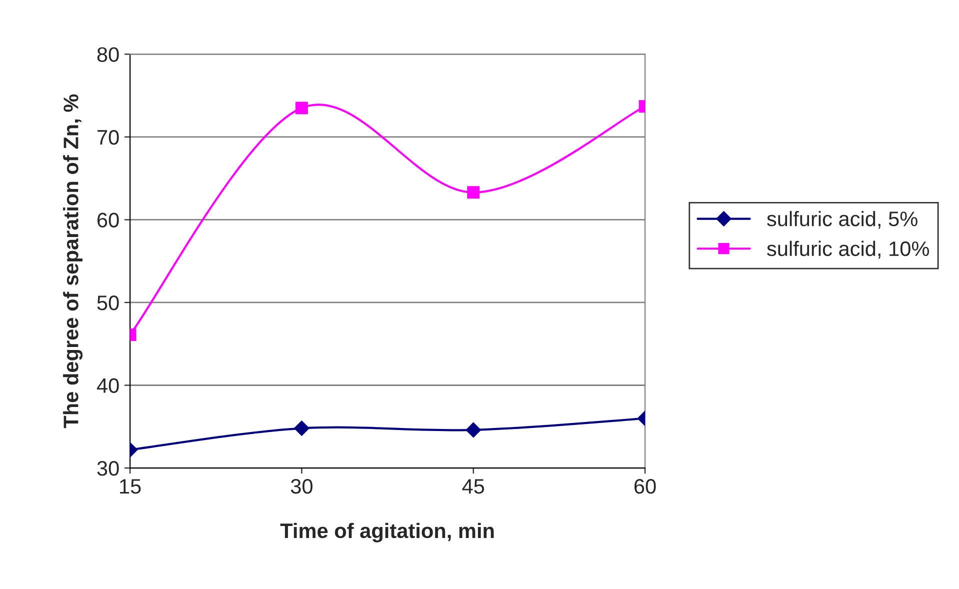 This screenshot has height=589, width=959. What do you see at coordinates (130, 486) in the screenshot?
I see `x-tick-label: 15` at bounding box center [130, 486].